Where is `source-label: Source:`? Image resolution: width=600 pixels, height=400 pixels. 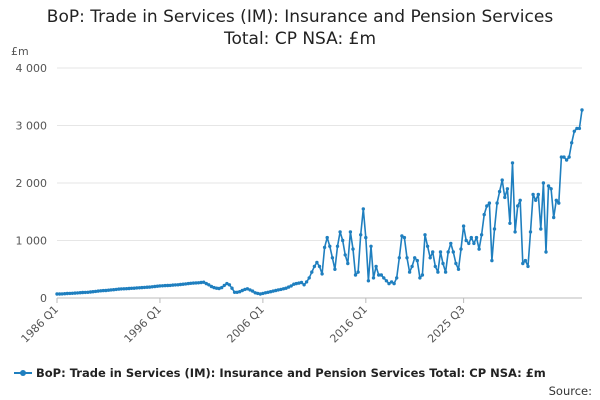
source-label: Source: is located at coordinates (570, 391).